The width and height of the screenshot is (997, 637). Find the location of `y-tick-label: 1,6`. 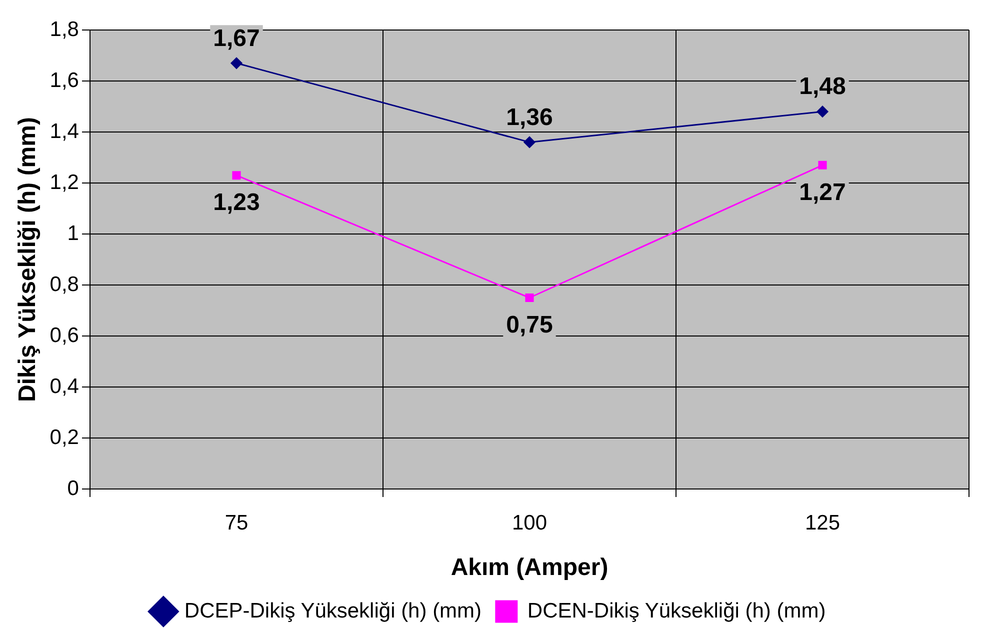

y-tick-label: 1,6 is located at coordinates (64, 80).